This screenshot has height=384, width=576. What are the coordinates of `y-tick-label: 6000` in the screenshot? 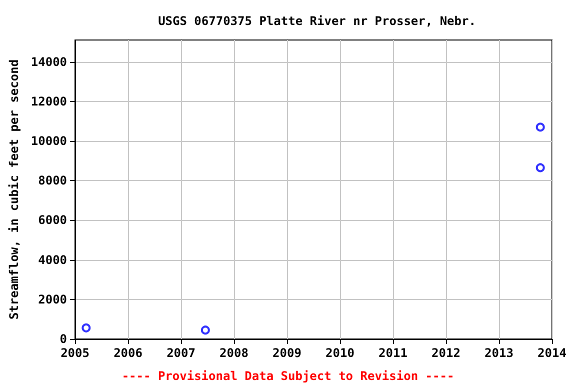 It's located at (53, 220).